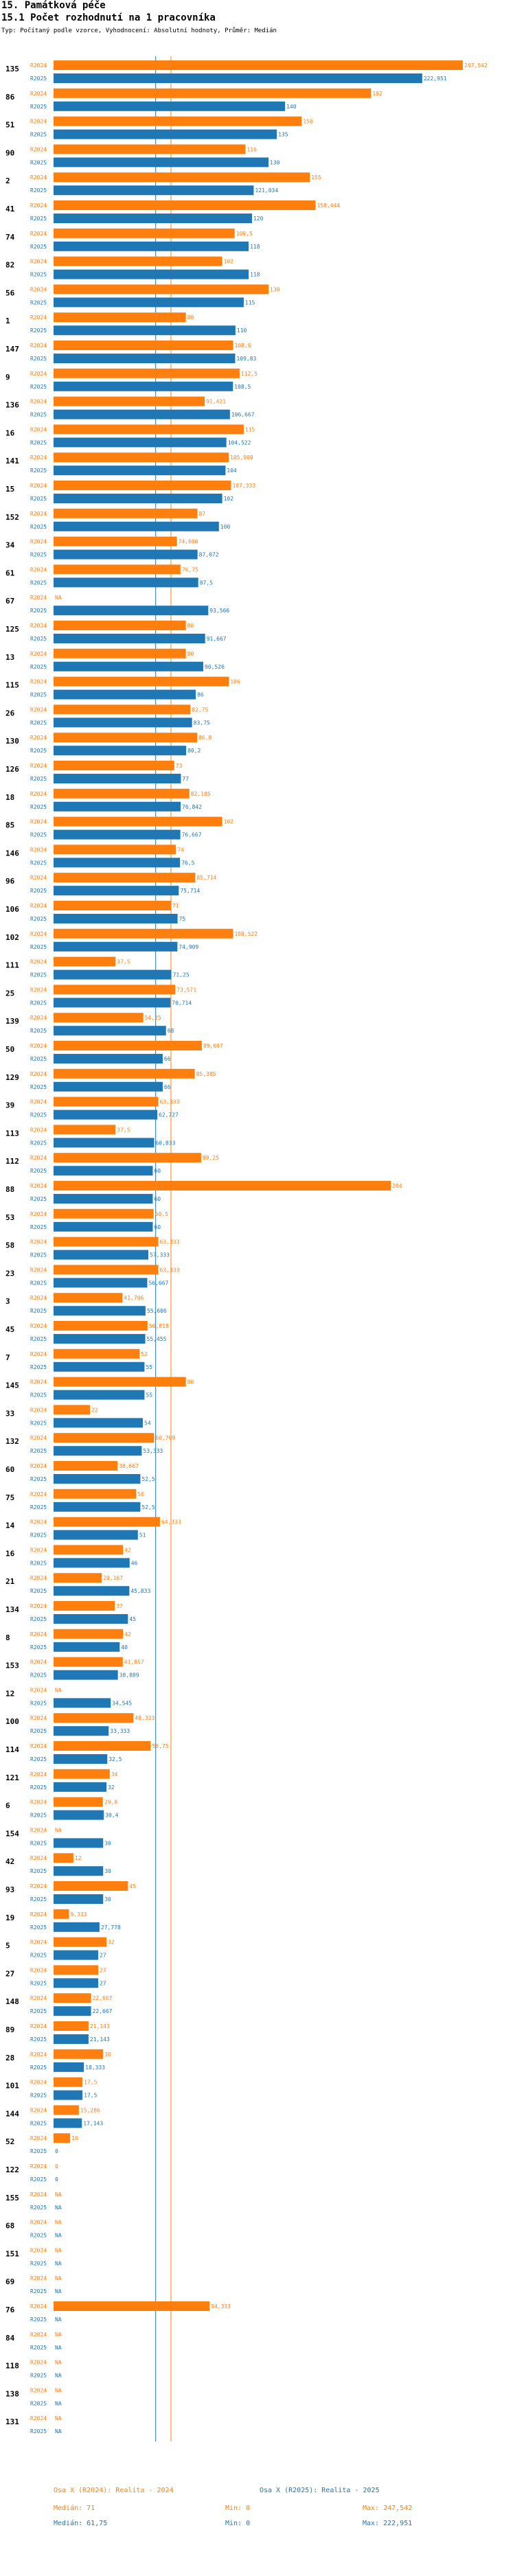 This screenshot has height=2576, width=515. Describe the element at coordinates (249, 374) in the screenshot. I see `value-label-2024: 112,5` at that location.